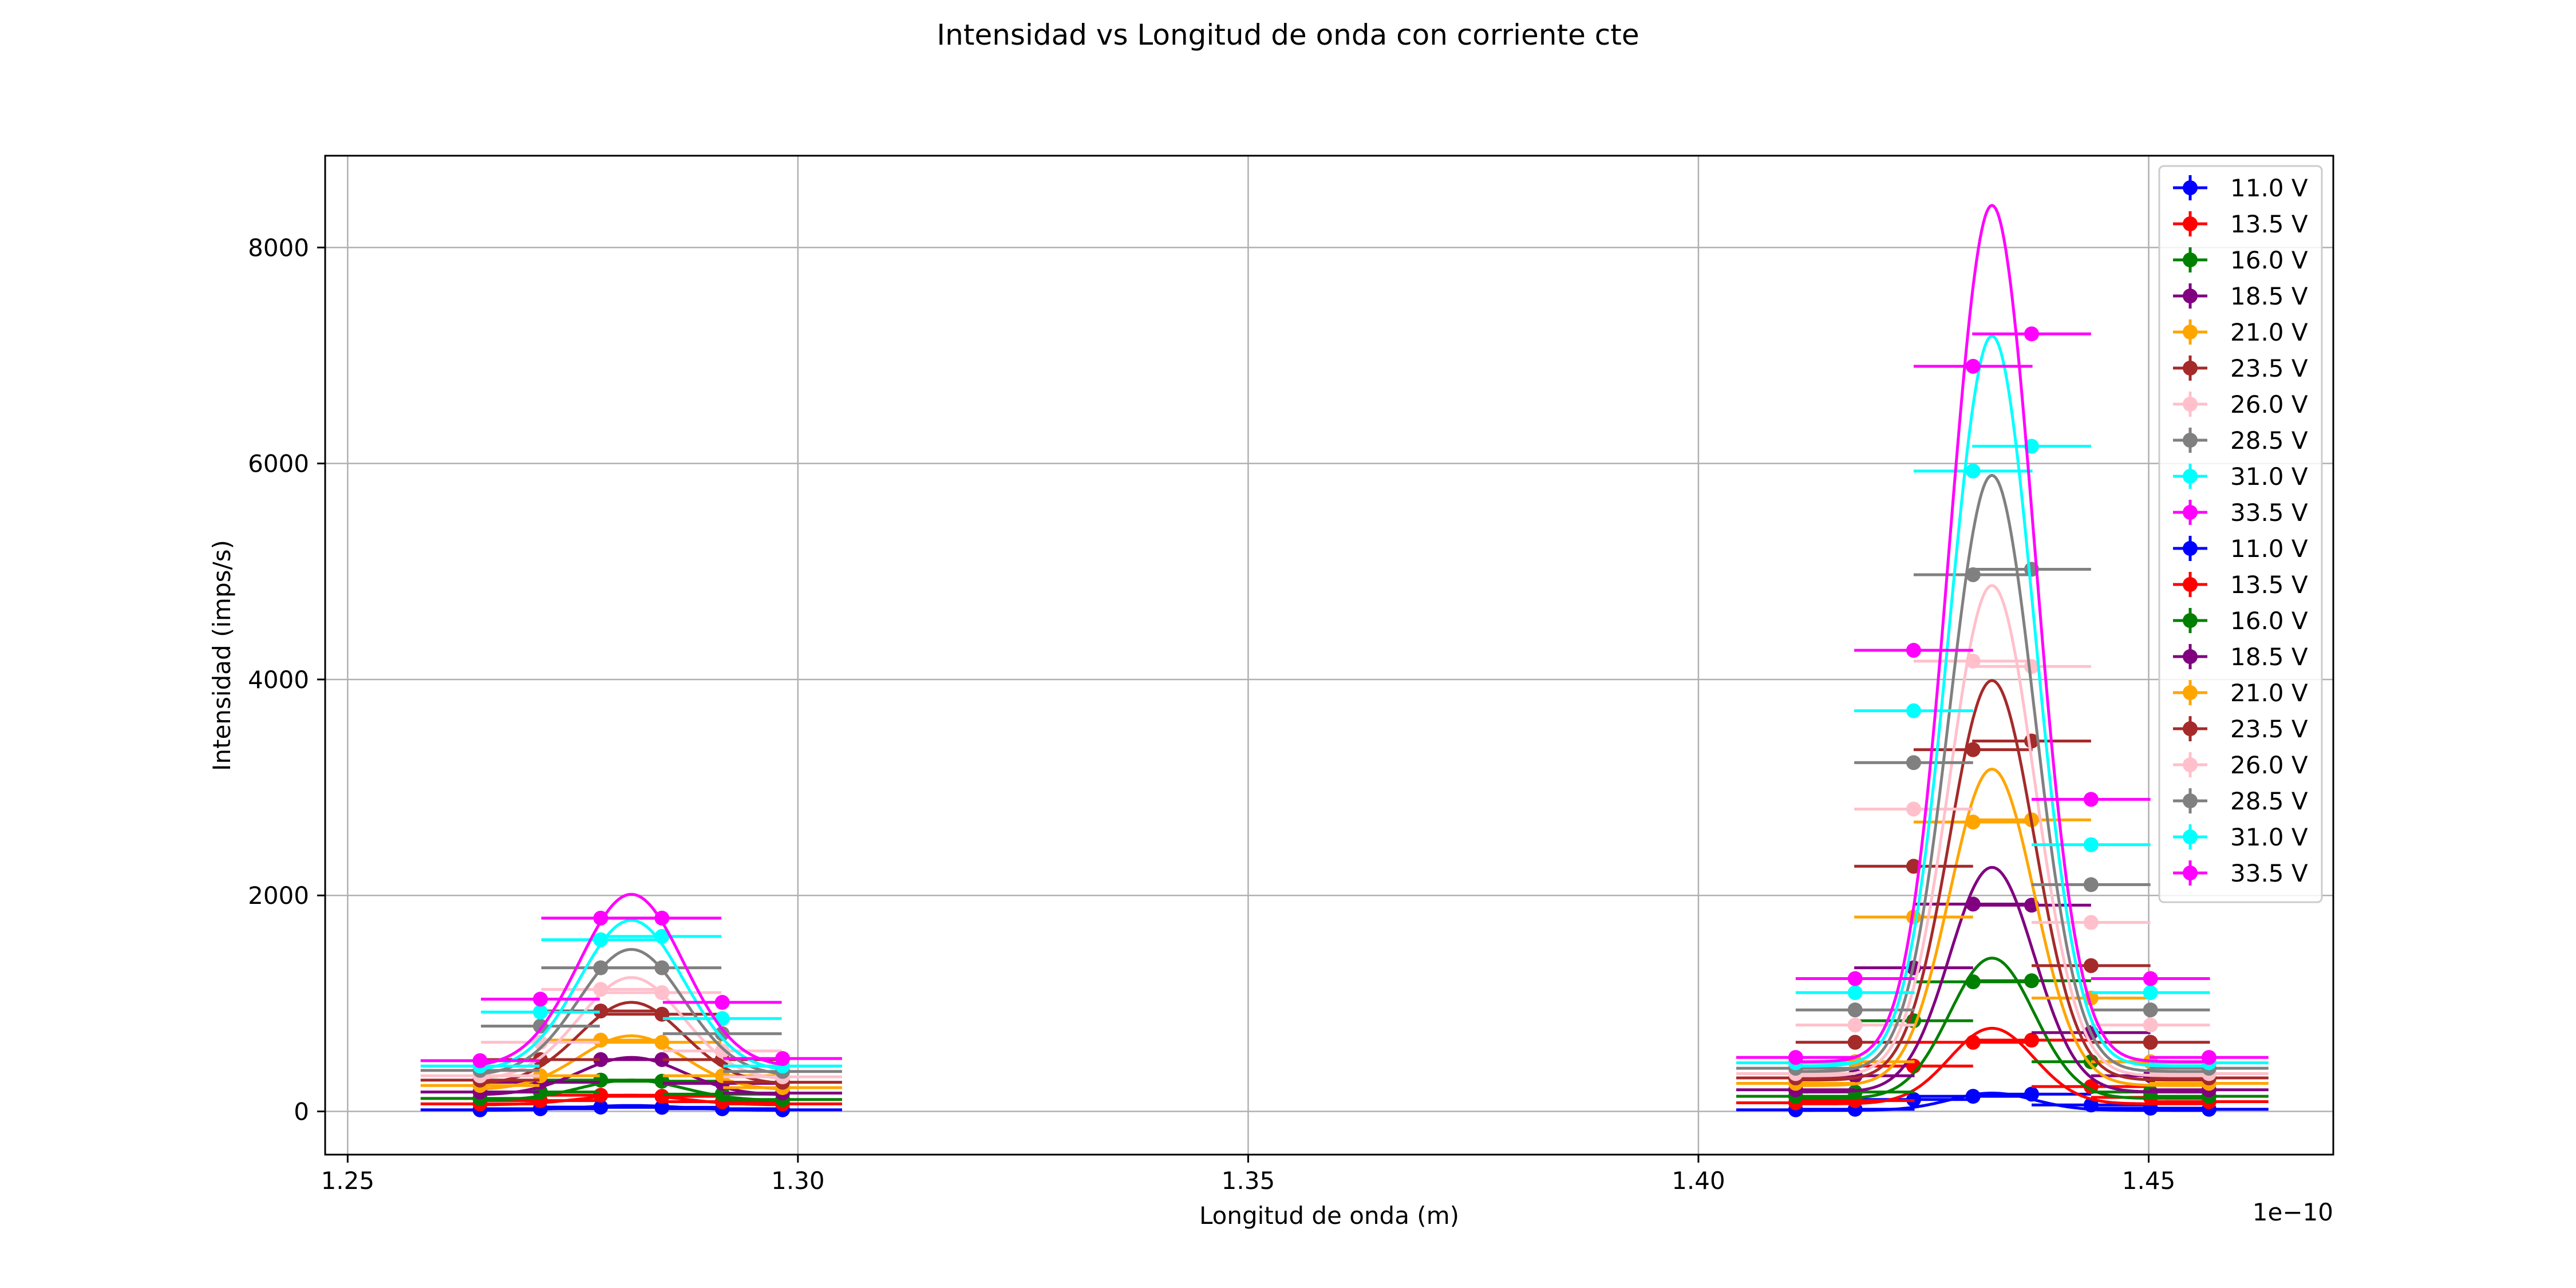 This screenshot has height=1288, width=2576. Describe the element at coordinates (348, 1181) in the screenshot. I see `x-tick-label: 1.25` at that location.